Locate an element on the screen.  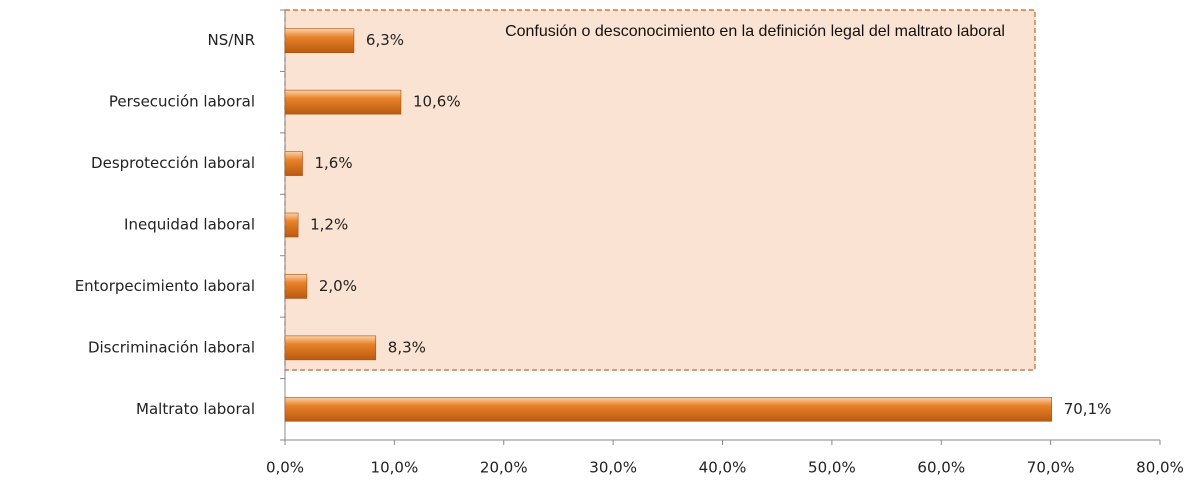
value-label: 6,3% is located at coordinates (385, 40).